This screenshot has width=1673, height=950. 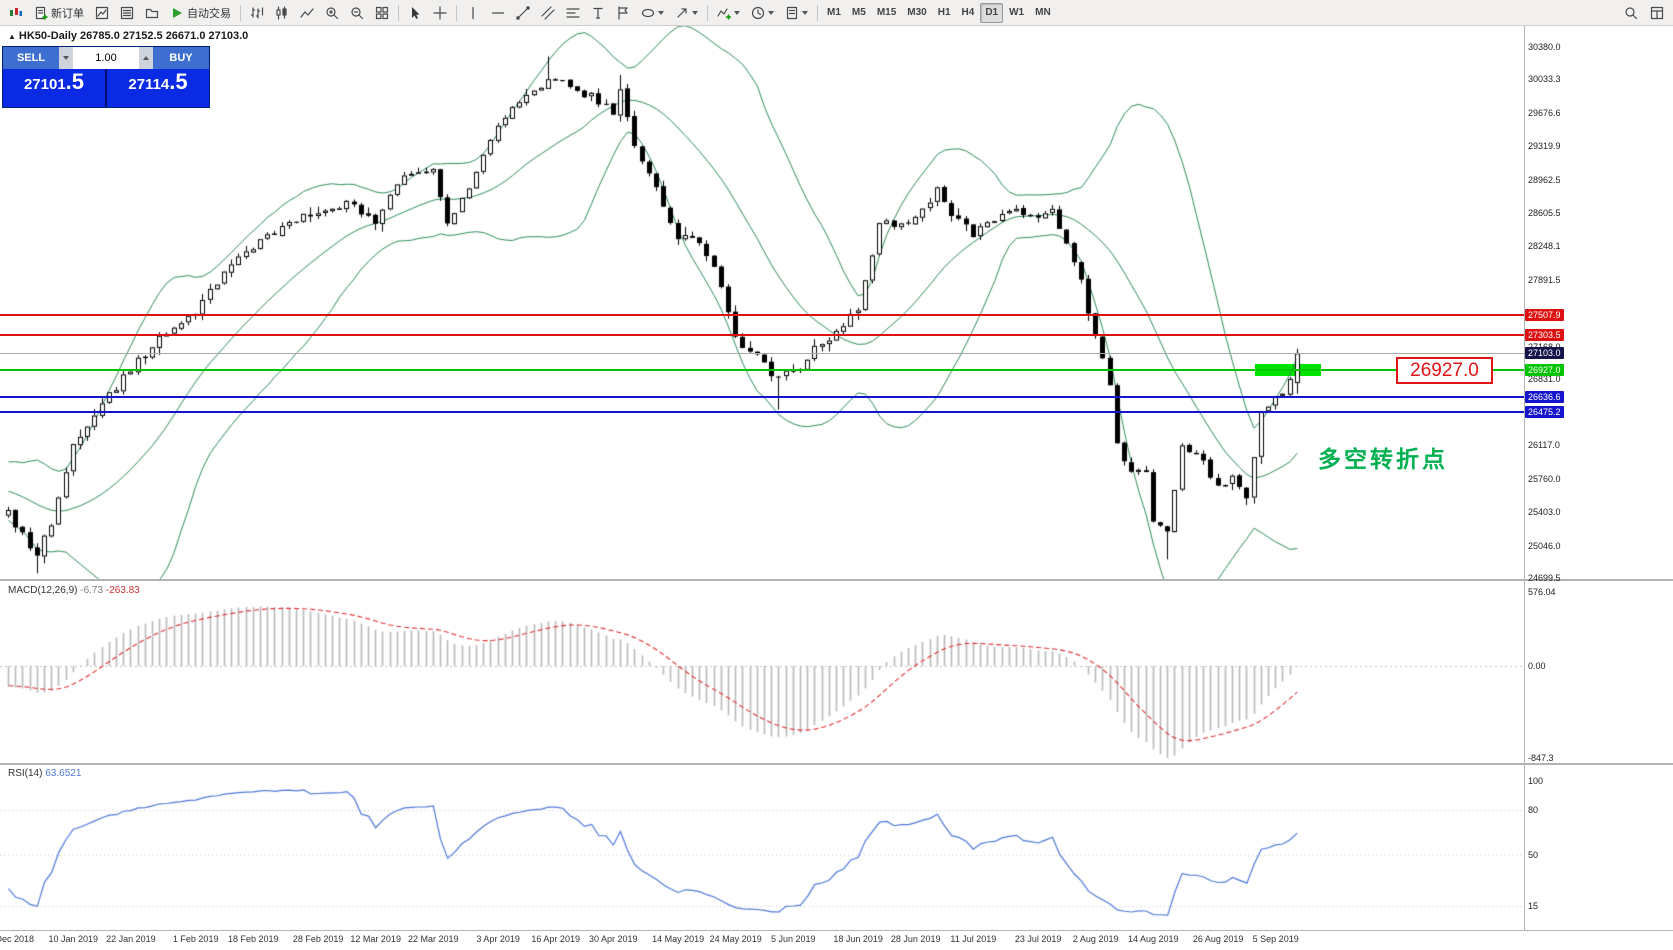 I want to click on zoom-out-button, so click(x=357, y=13).